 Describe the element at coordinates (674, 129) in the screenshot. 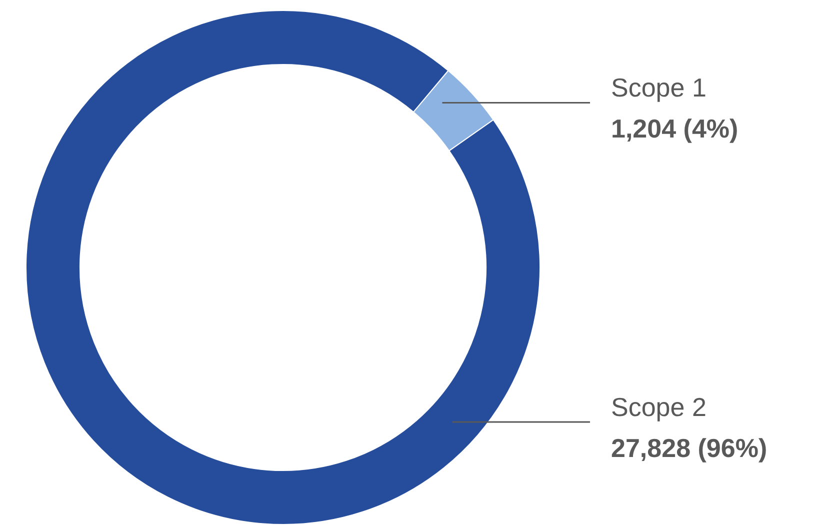

I see `data-label: 1,204 (4%)` at that location.